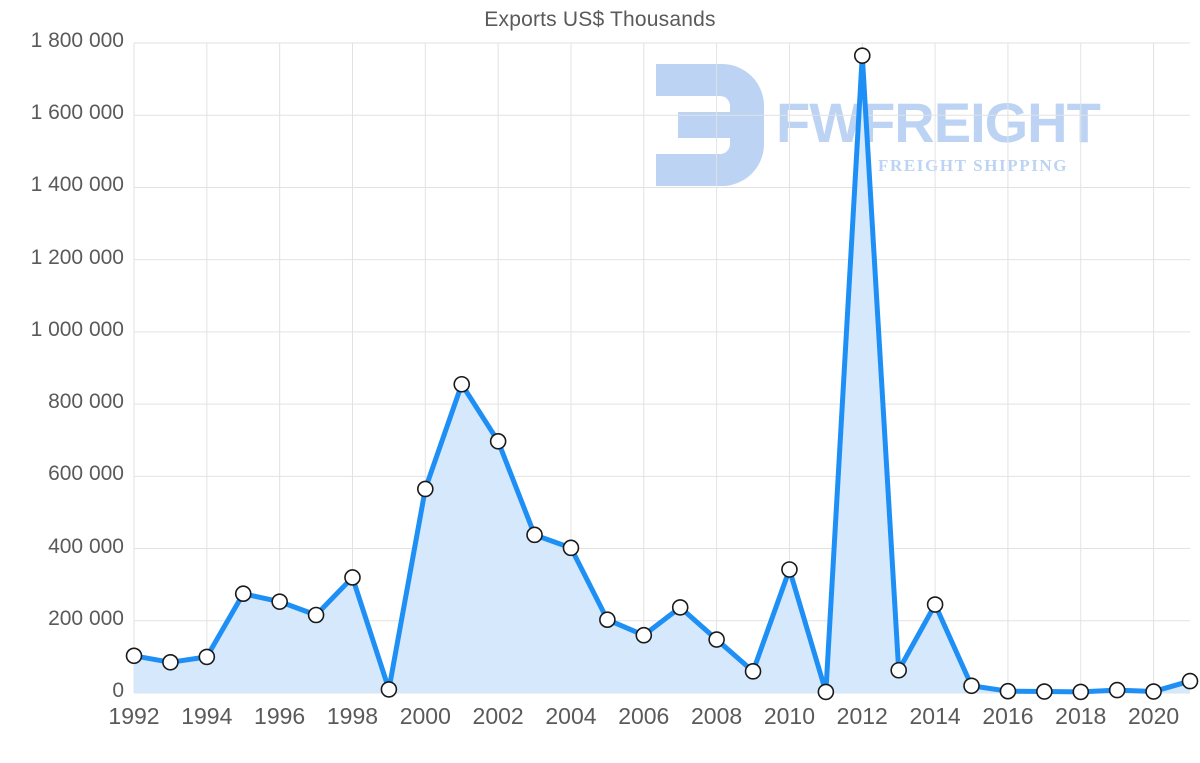 This screenshot has width=1200, height=763. What do you see at coordinates (86, 402) in the screenshot?
I see `y-axis-tick-label: 800 000` at bounding box center [86, 402].